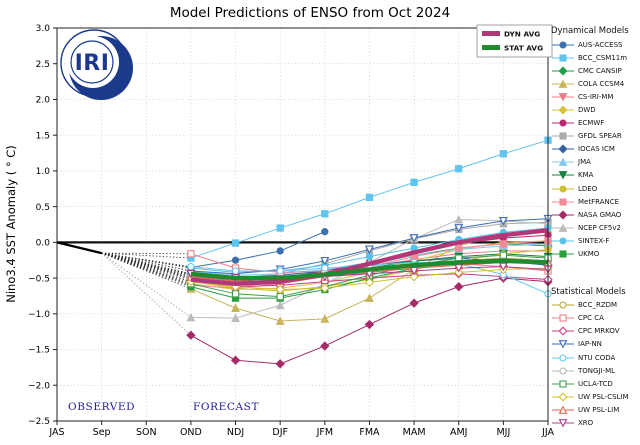 This screenshot has height=445, width=640. I want to click on legend-item-ntu-coda: NTU CODA, so click(595, 357).